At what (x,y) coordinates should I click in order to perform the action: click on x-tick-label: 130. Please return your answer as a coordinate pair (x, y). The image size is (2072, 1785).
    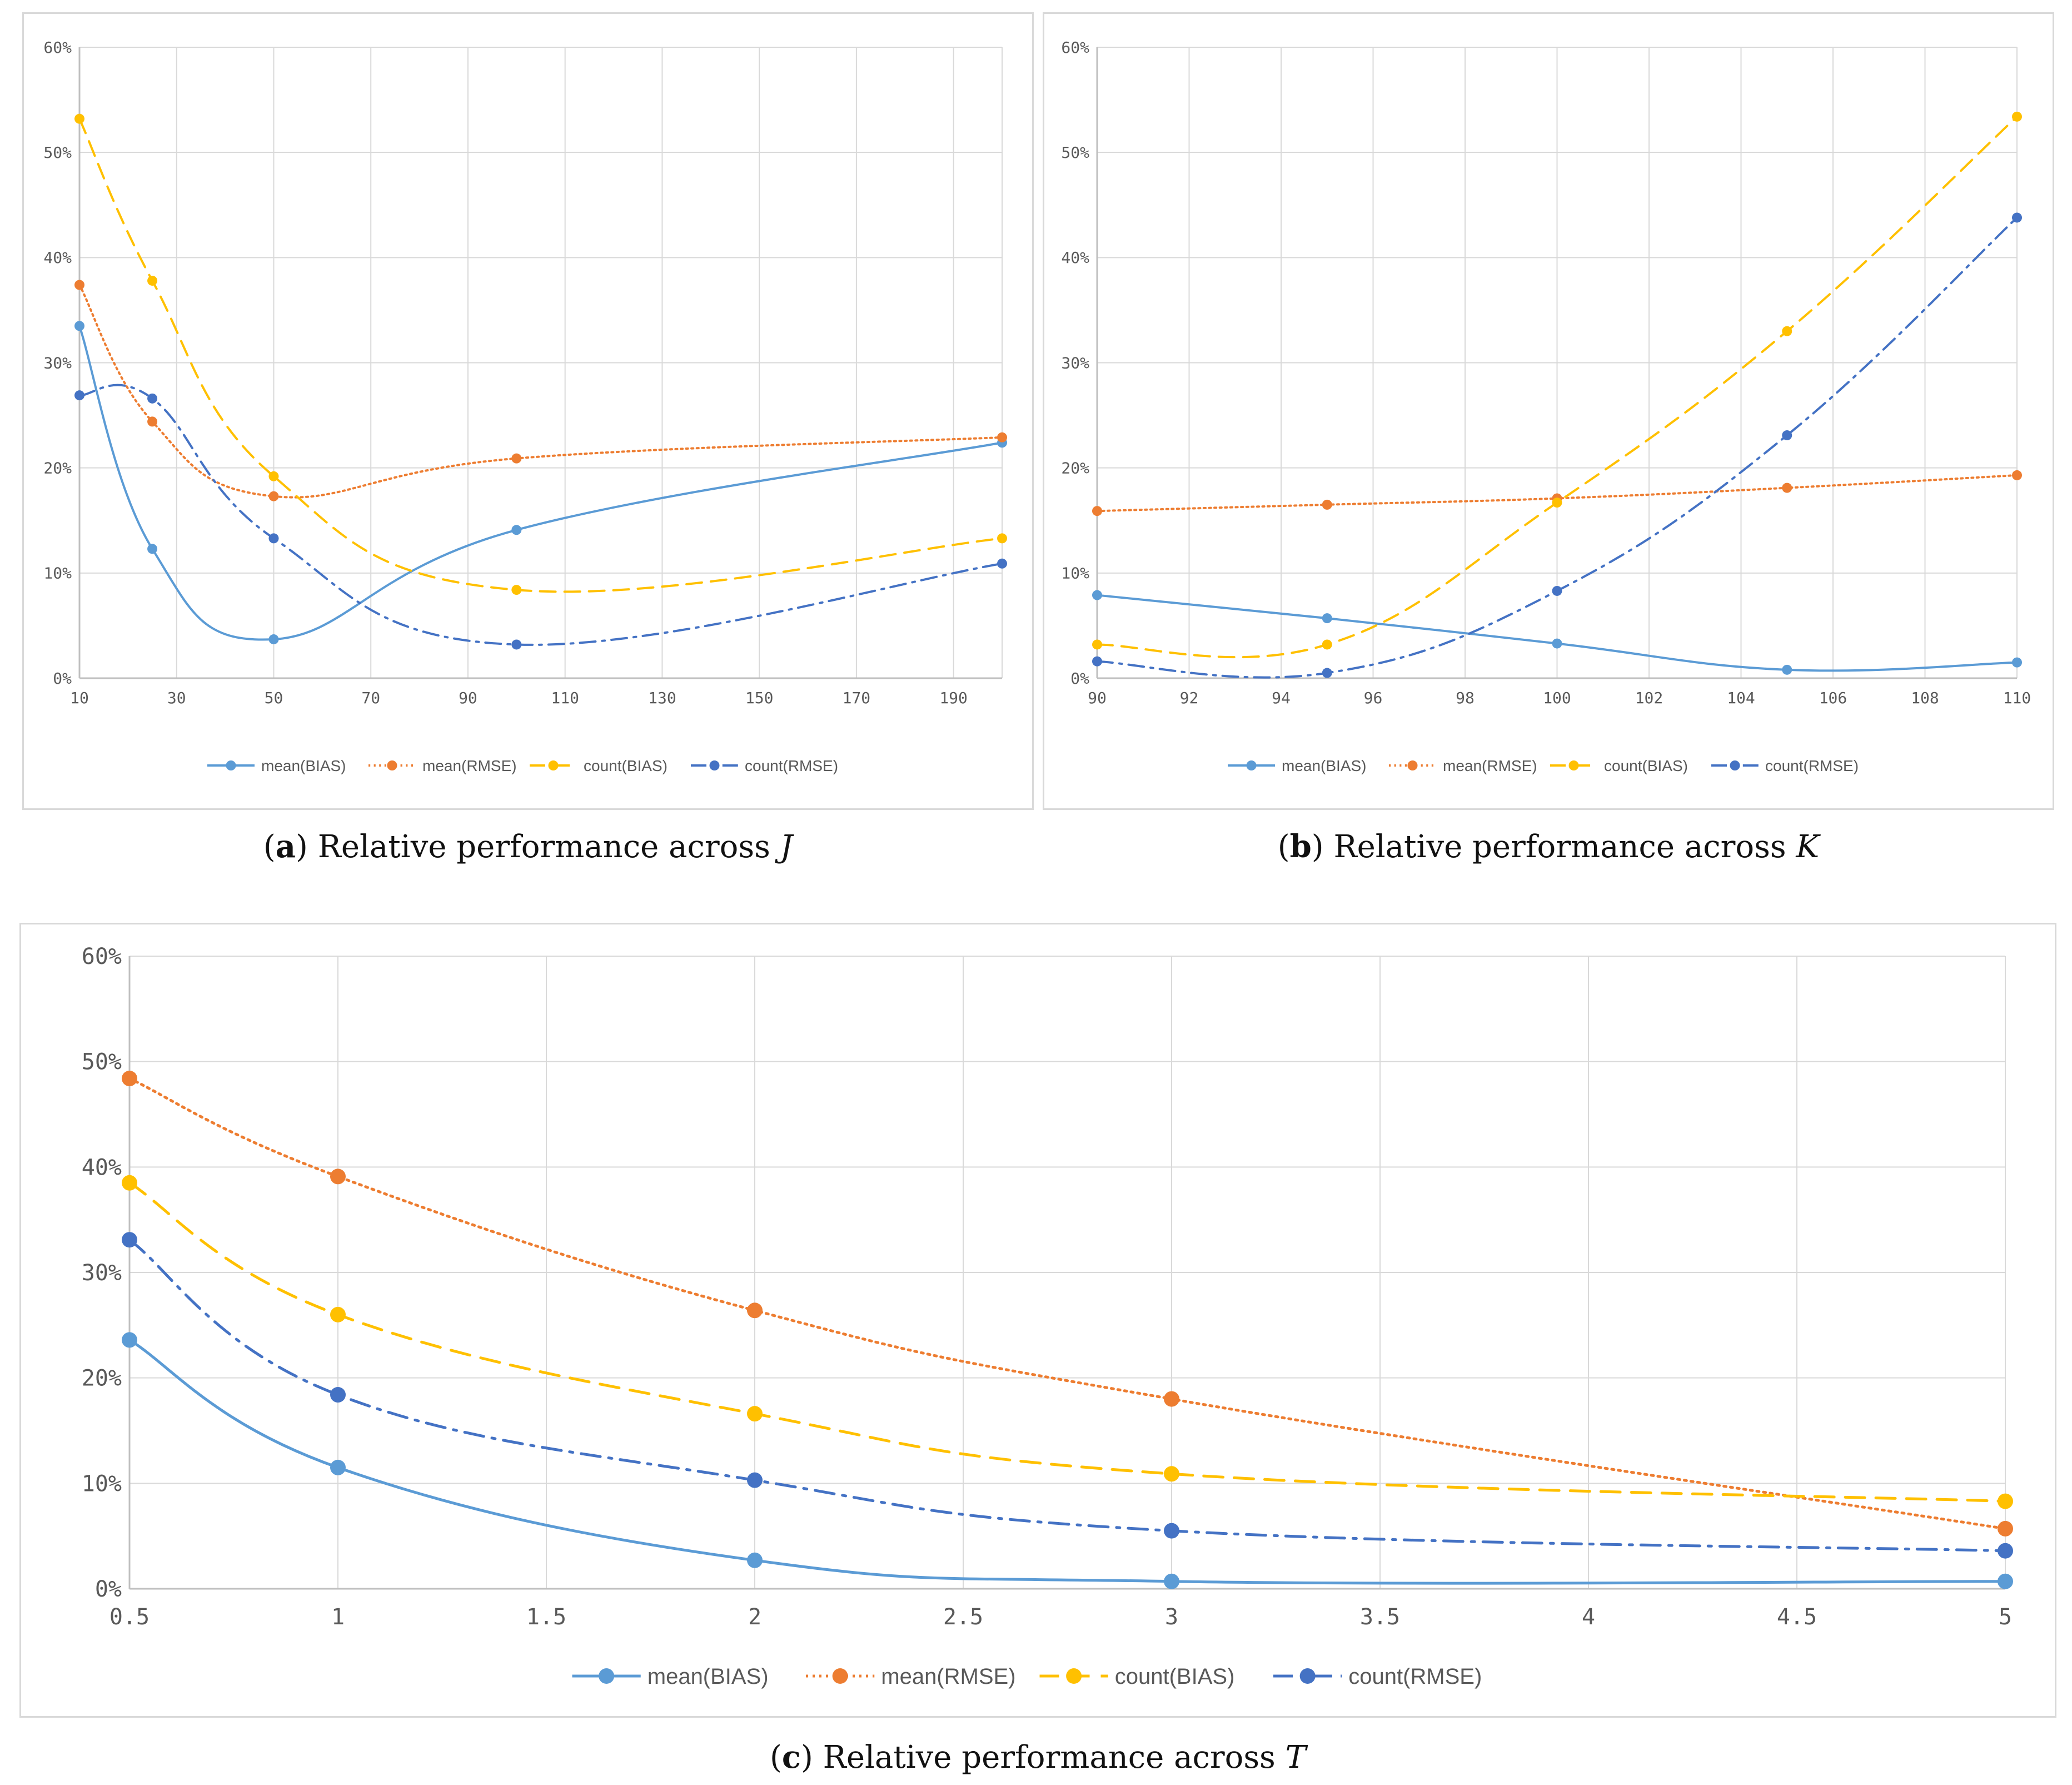
    Looking at the image, I should click on (662, 698).